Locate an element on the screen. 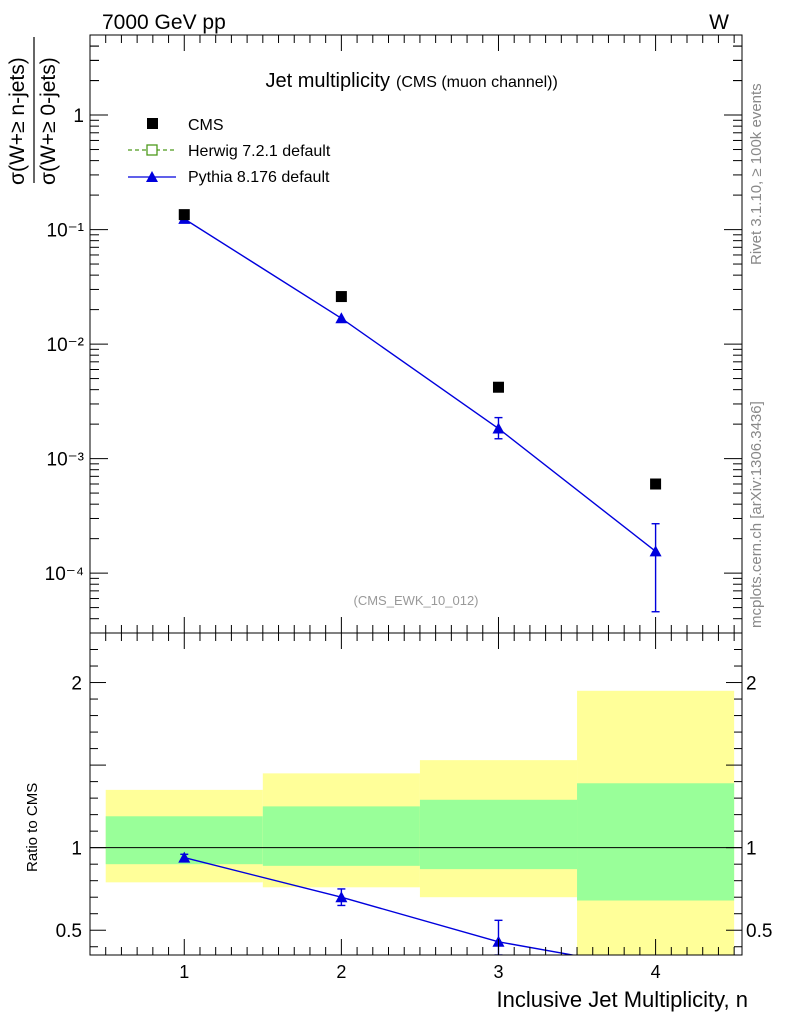  x-tick-label-4: 4 is located at coordinates (656, 972).